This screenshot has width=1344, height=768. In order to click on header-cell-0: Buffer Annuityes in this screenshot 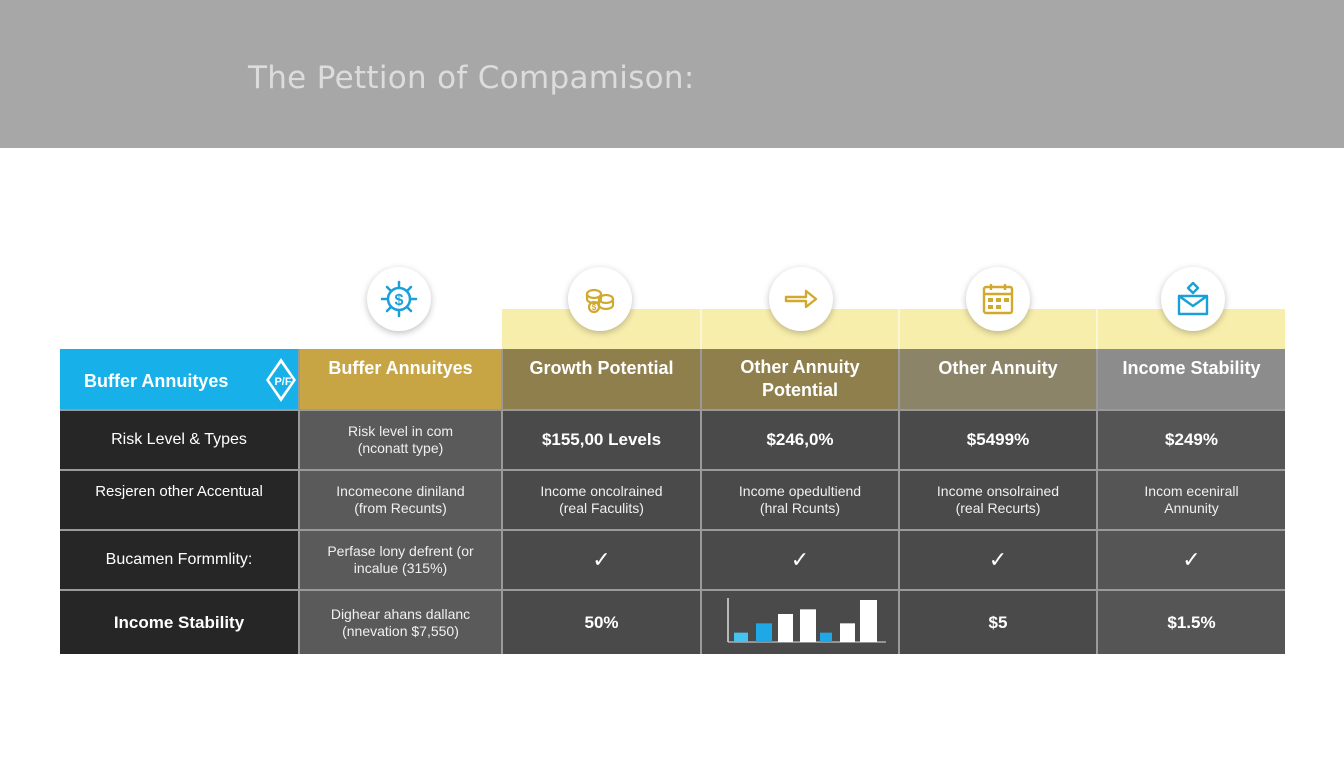, I will do `click(179, 379)`.